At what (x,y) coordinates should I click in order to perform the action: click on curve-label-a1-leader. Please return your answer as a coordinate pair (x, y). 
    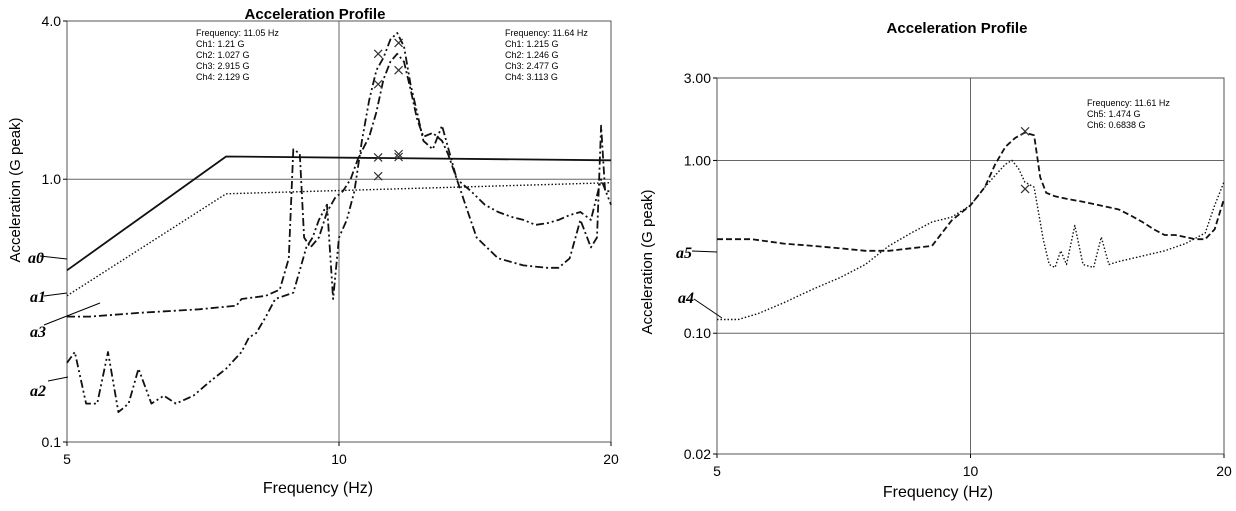
    Looking at the image, I should click on (55, 294).